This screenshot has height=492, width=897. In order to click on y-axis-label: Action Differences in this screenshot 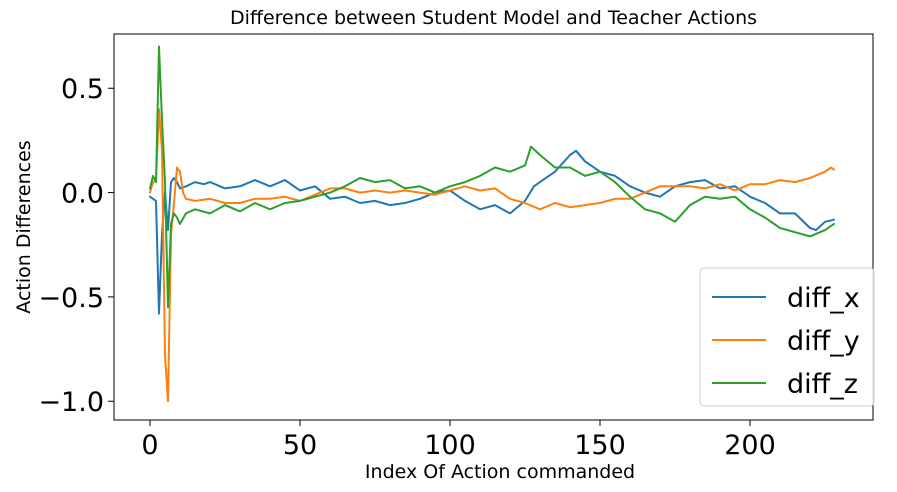, I will do `click(24, 226)`.